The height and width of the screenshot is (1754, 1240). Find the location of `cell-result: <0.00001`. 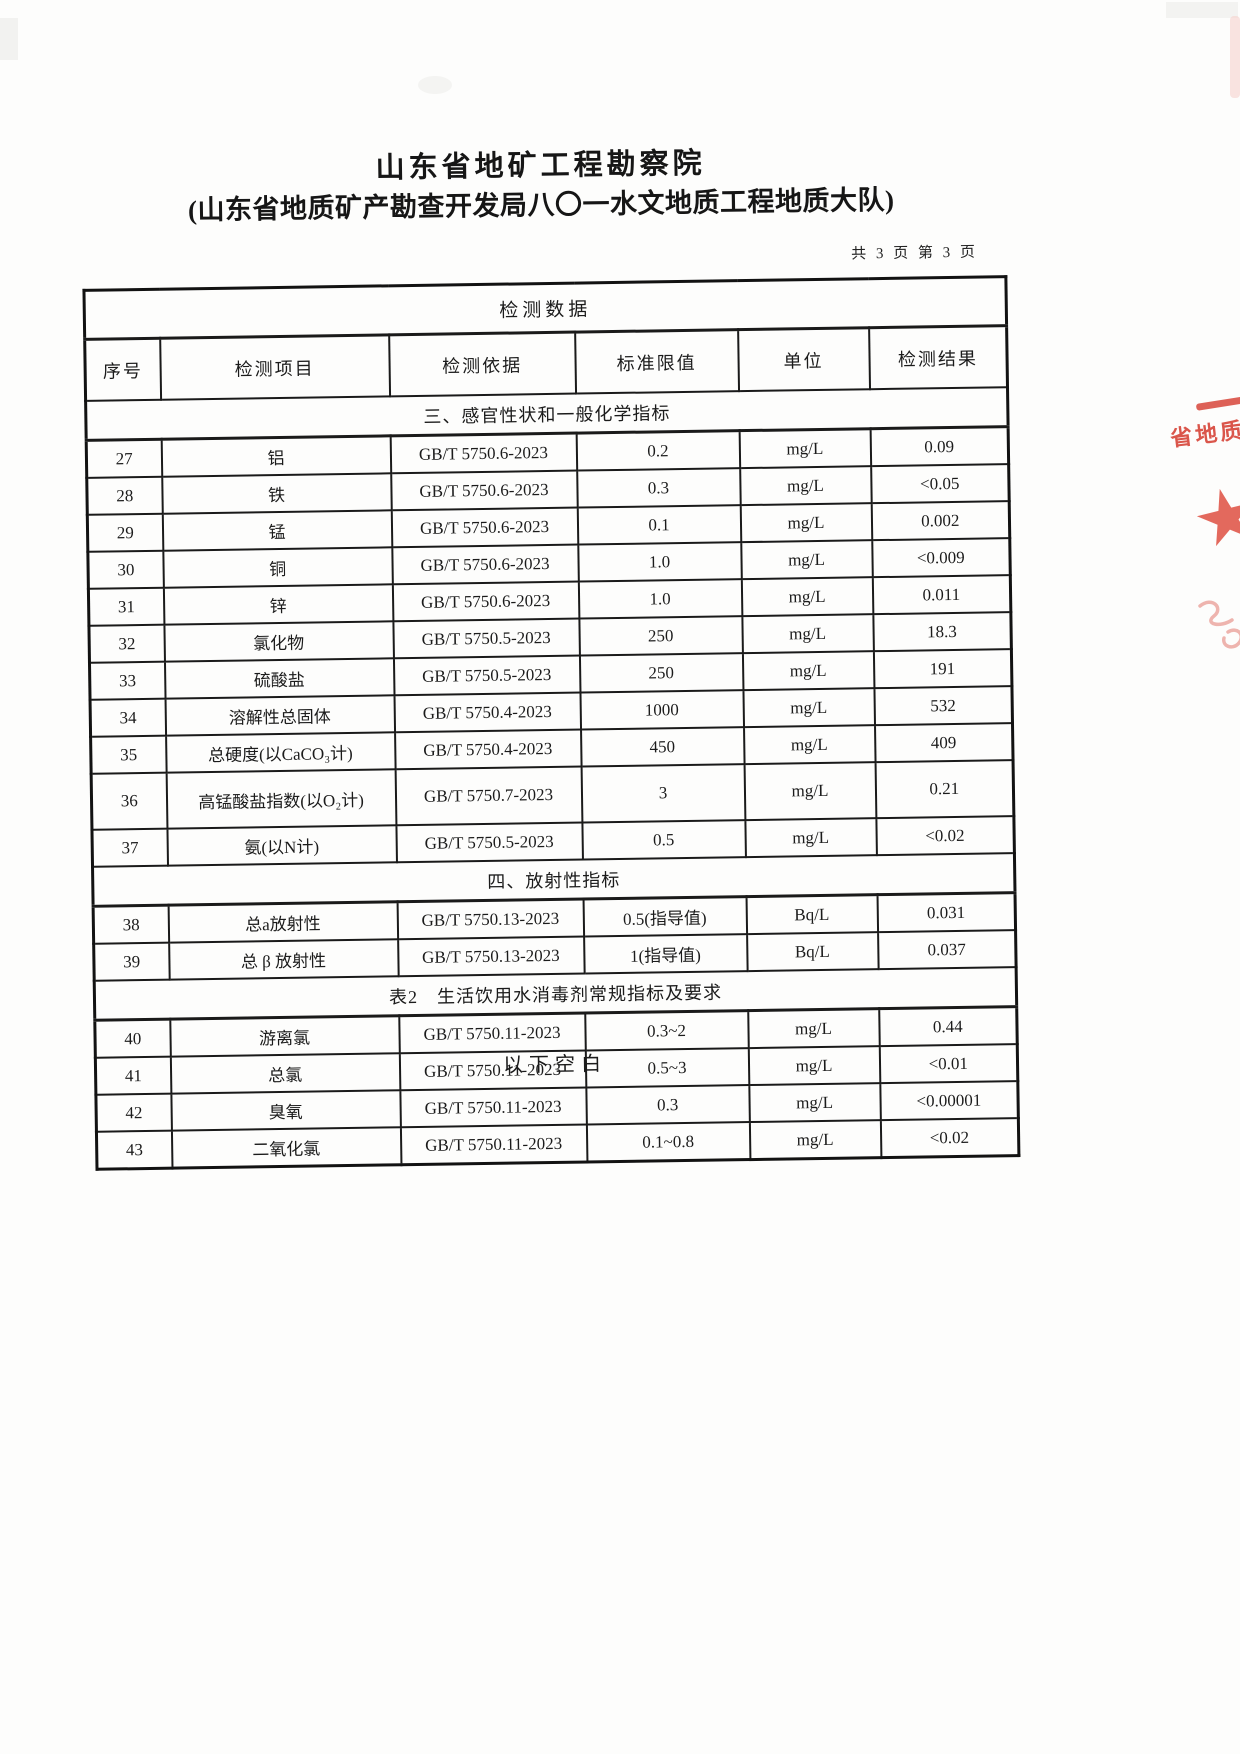

cell-result: <0.00001 is located at coordinates (949, 1101).